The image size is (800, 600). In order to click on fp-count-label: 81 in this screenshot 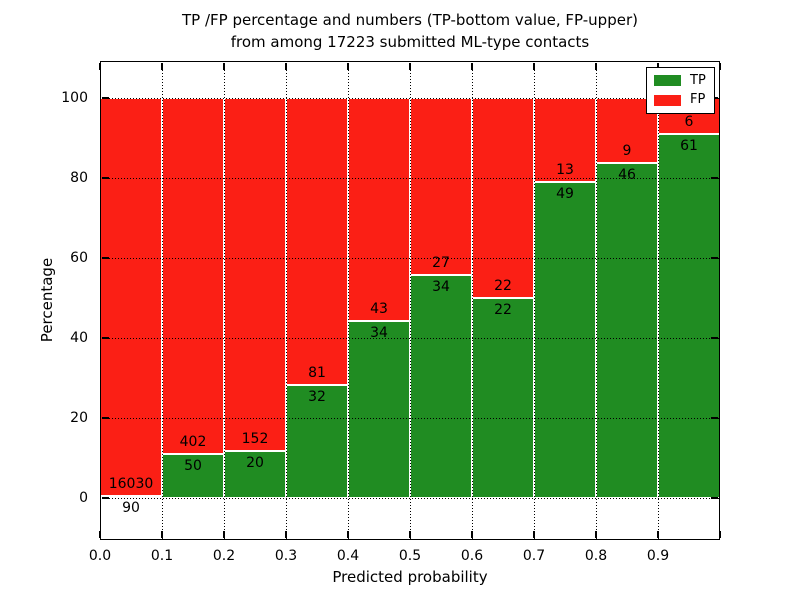, I will do `click(317, 372)`.